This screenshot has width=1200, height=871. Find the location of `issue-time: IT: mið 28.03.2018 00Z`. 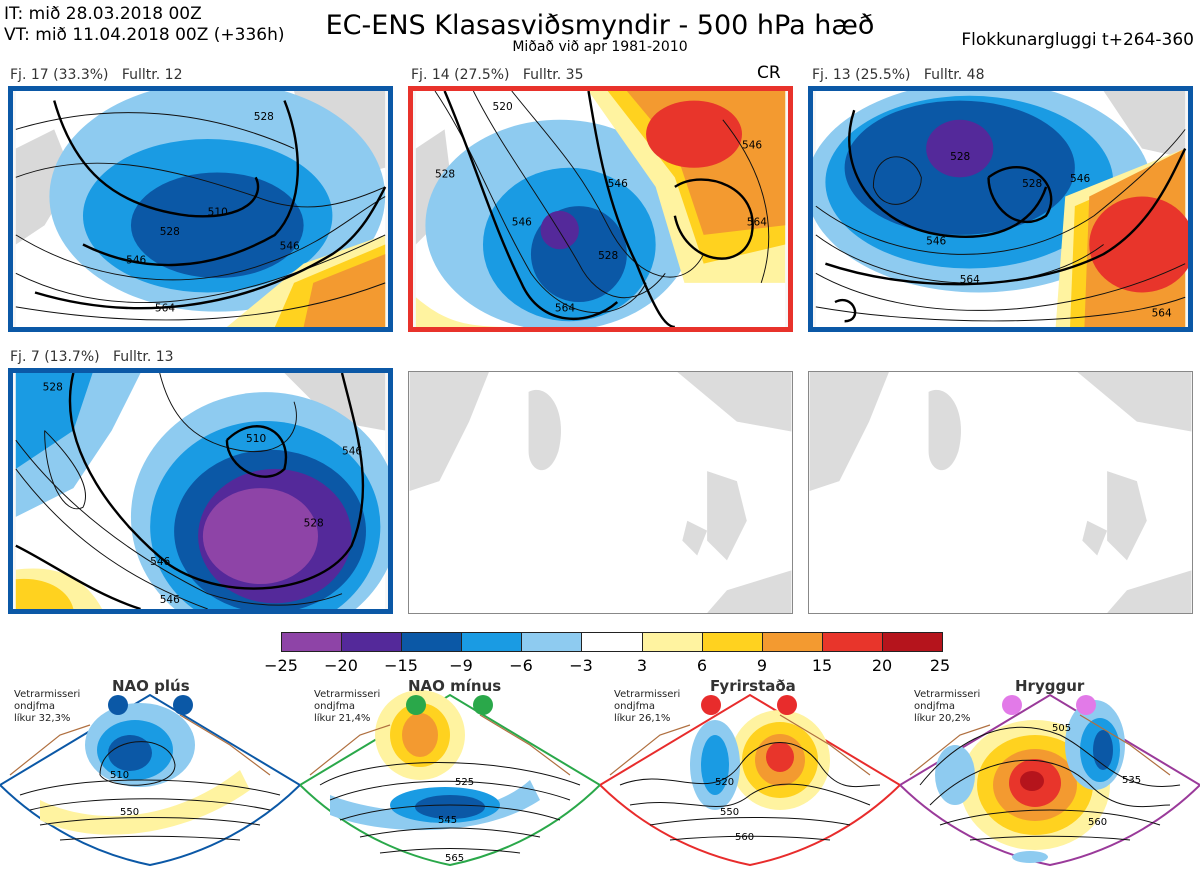

issue-time: IT: mið 28.03.2018 00Z is located at coordinates (103, 14).